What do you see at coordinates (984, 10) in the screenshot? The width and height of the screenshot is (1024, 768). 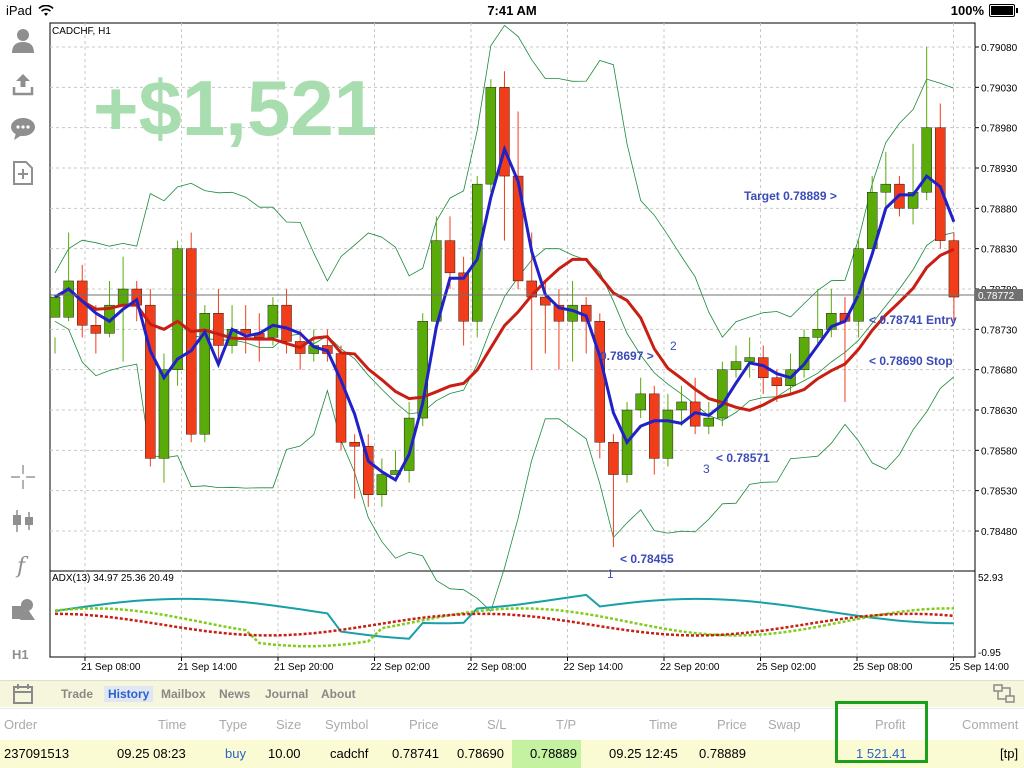 I see `status-right: 100%` at bounding box center [984, 10].